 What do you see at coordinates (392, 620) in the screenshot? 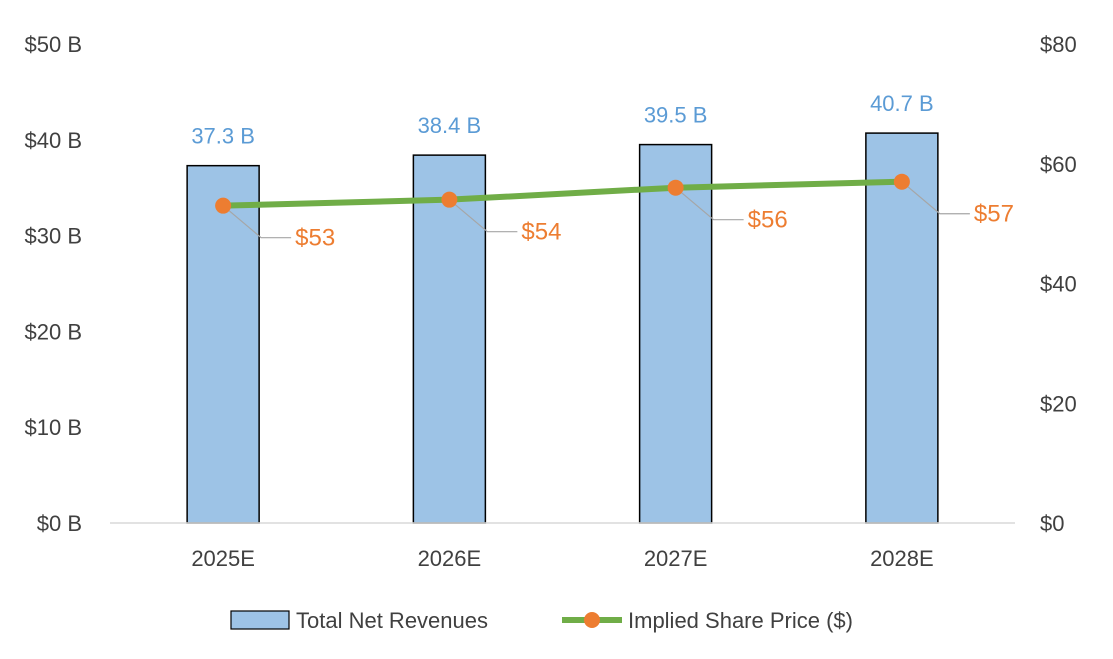
I see `legend-revenue-label: Total Net Revenues` at bounding box center [392, 620].